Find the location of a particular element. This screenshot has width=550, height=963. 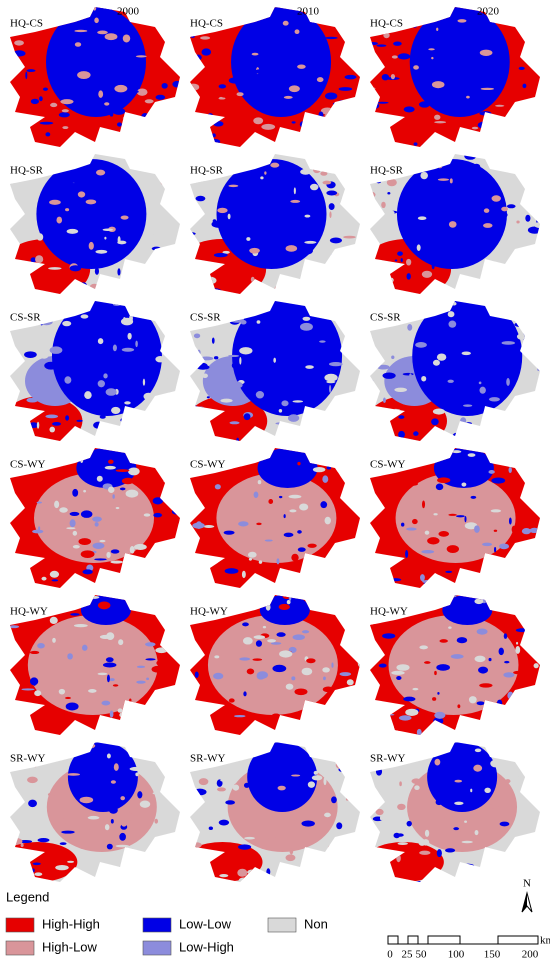

map-panel: HQ-WY is located at coordinates (455, 668).